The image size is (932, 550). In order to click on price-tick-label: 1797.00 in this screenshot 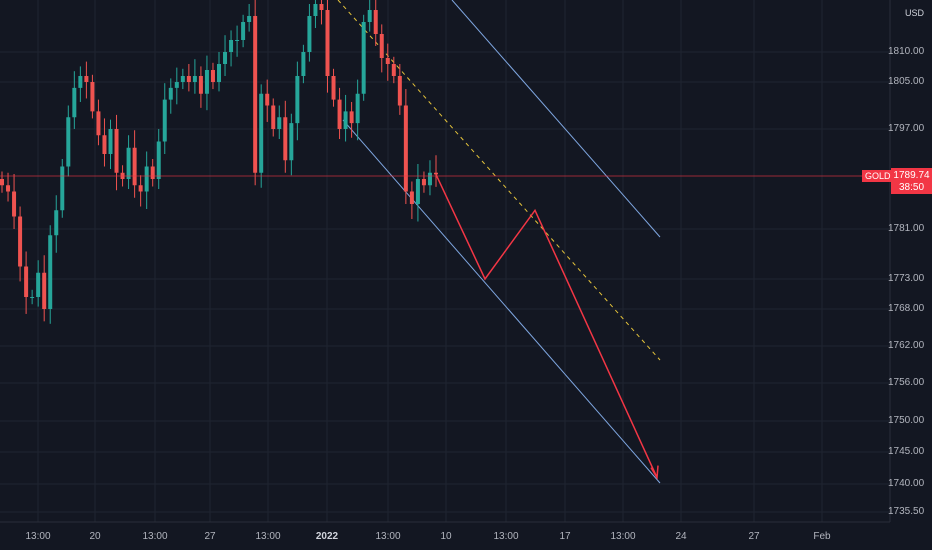, I will do `click(906, 128)`.